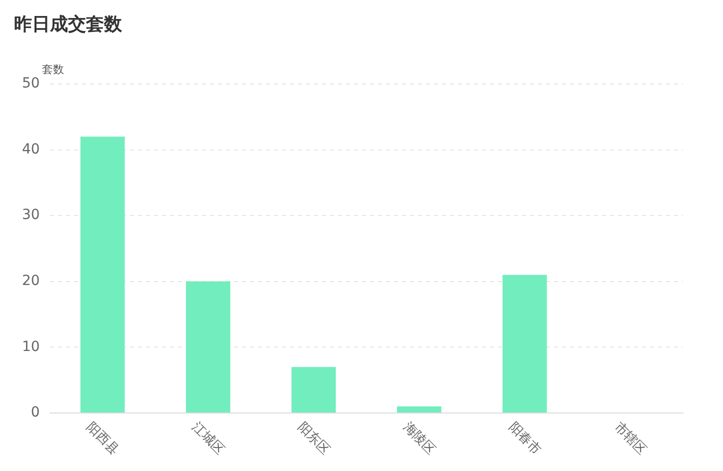 The height and width of the screenshot is (471, 723). I want to click on x-tick-label: 海陵区, so click(419, 439).